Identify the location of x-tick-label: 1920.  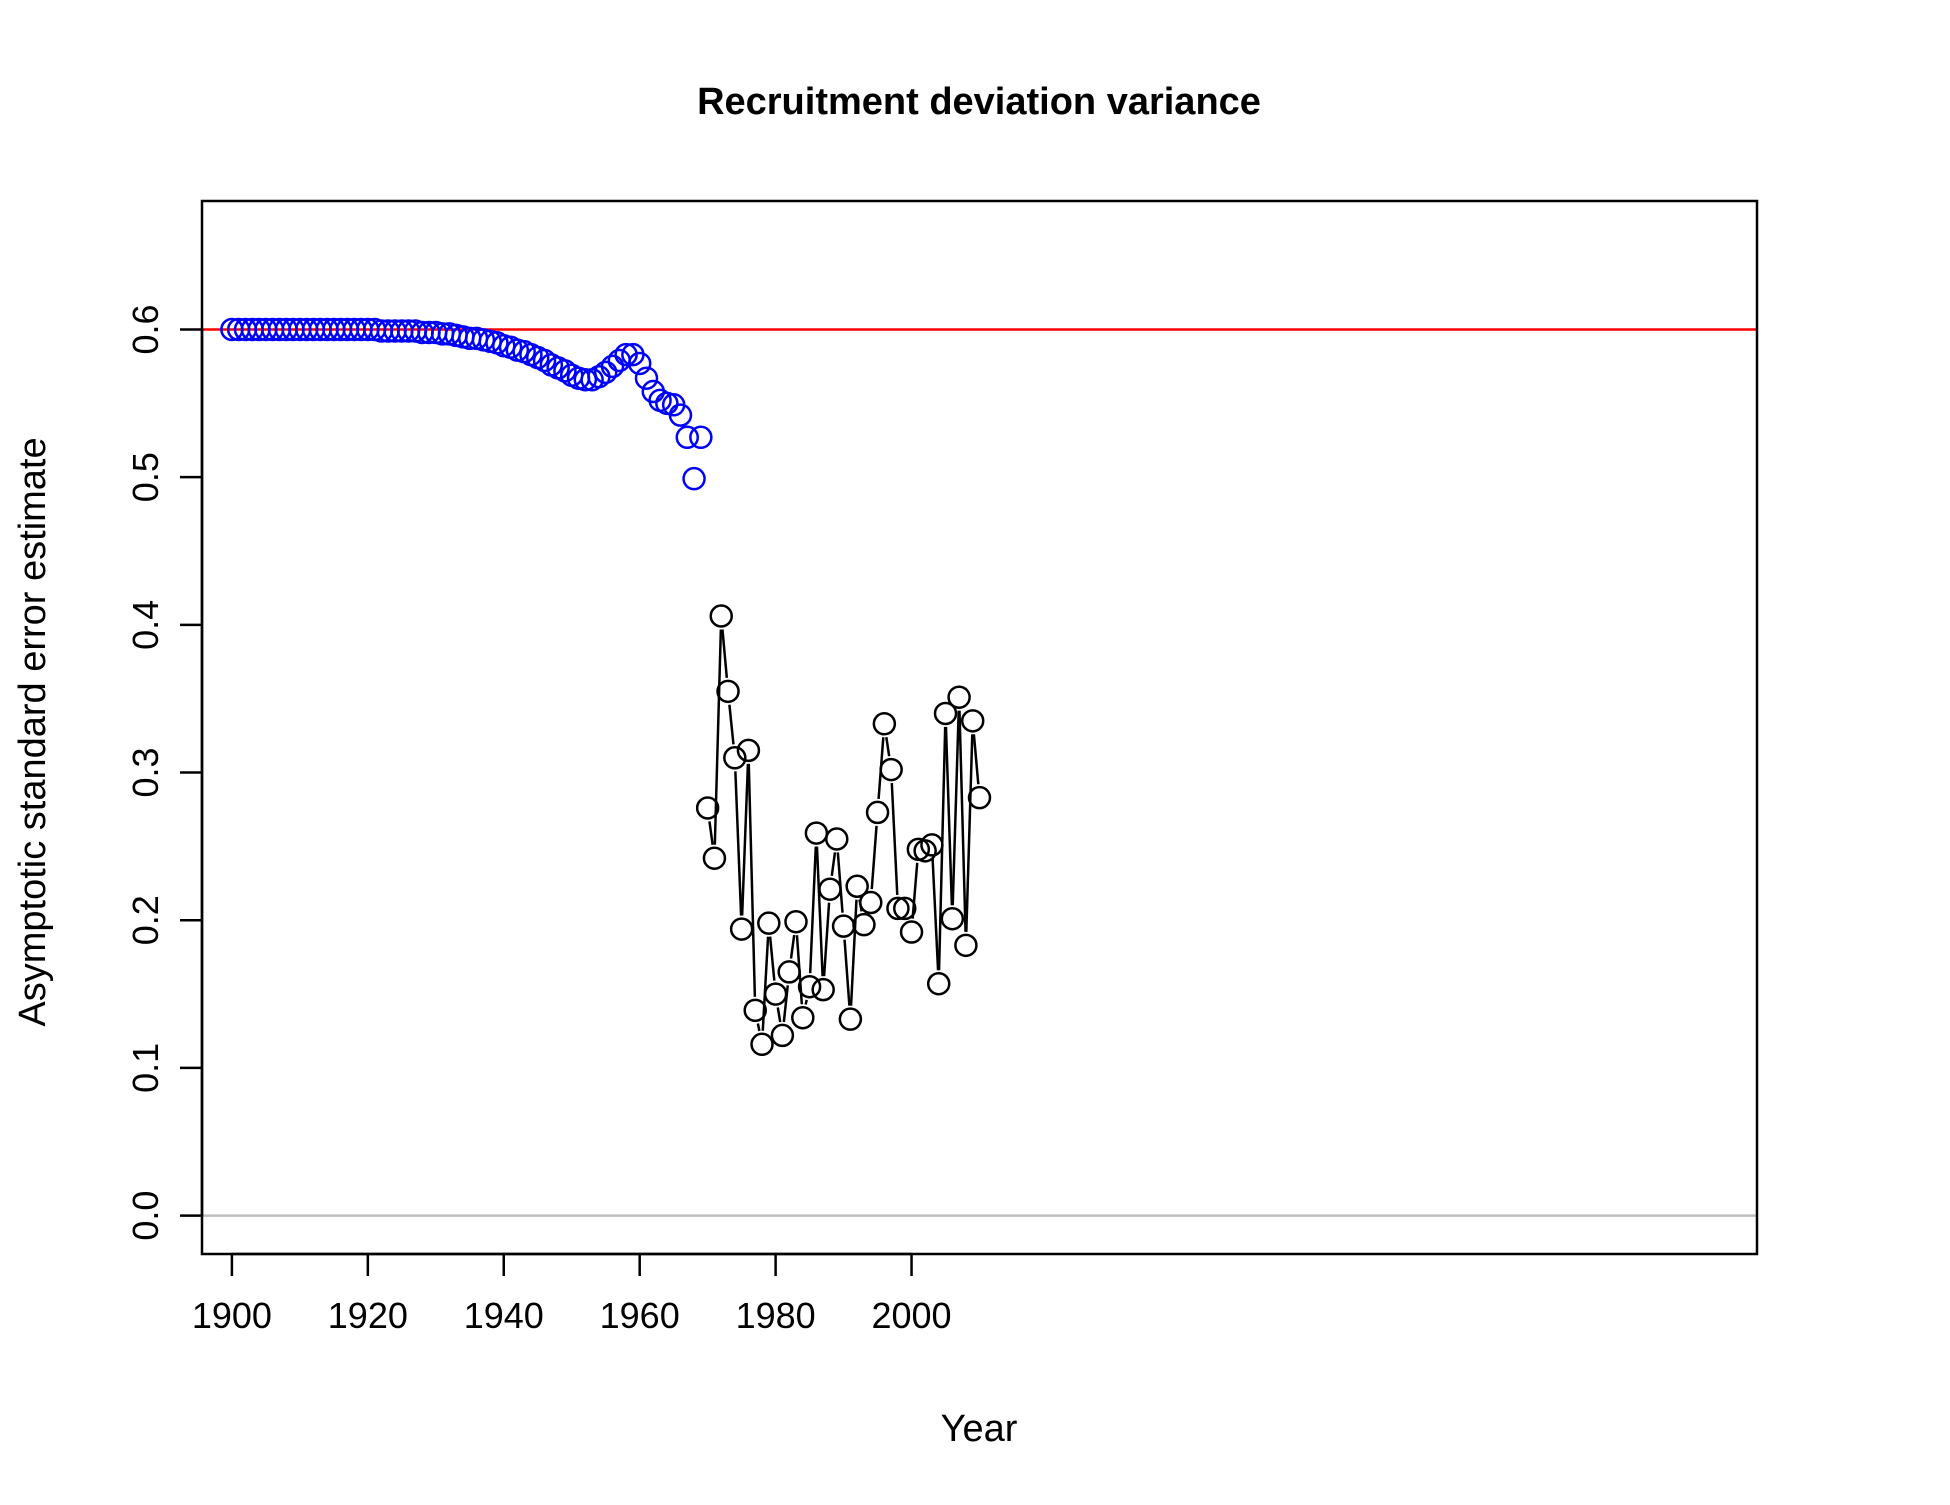
(368, 1315).